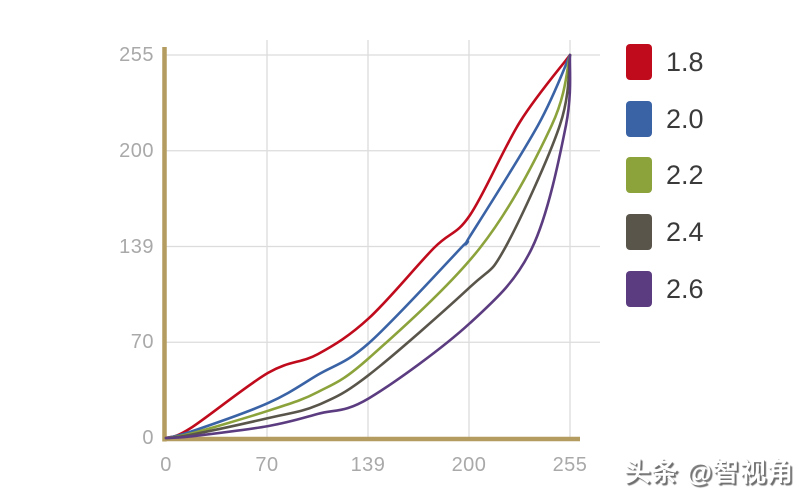 This screenshot has height=501, width=800. What do you see at coordinates (665, 289) in the screenshot?
I see `legend-item: 2.6` at bounding box center [665, 289].